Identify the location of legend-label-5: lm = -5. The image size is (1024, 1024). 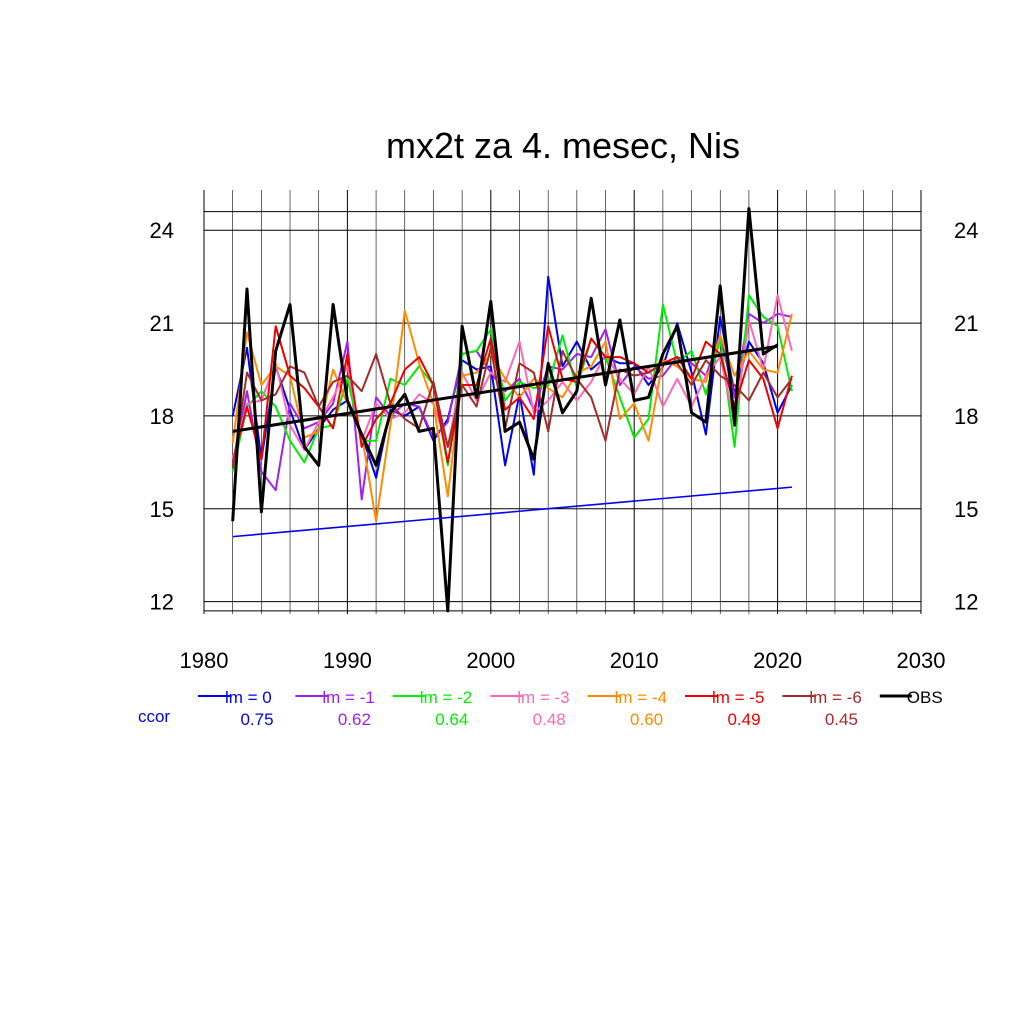
(738, 697).